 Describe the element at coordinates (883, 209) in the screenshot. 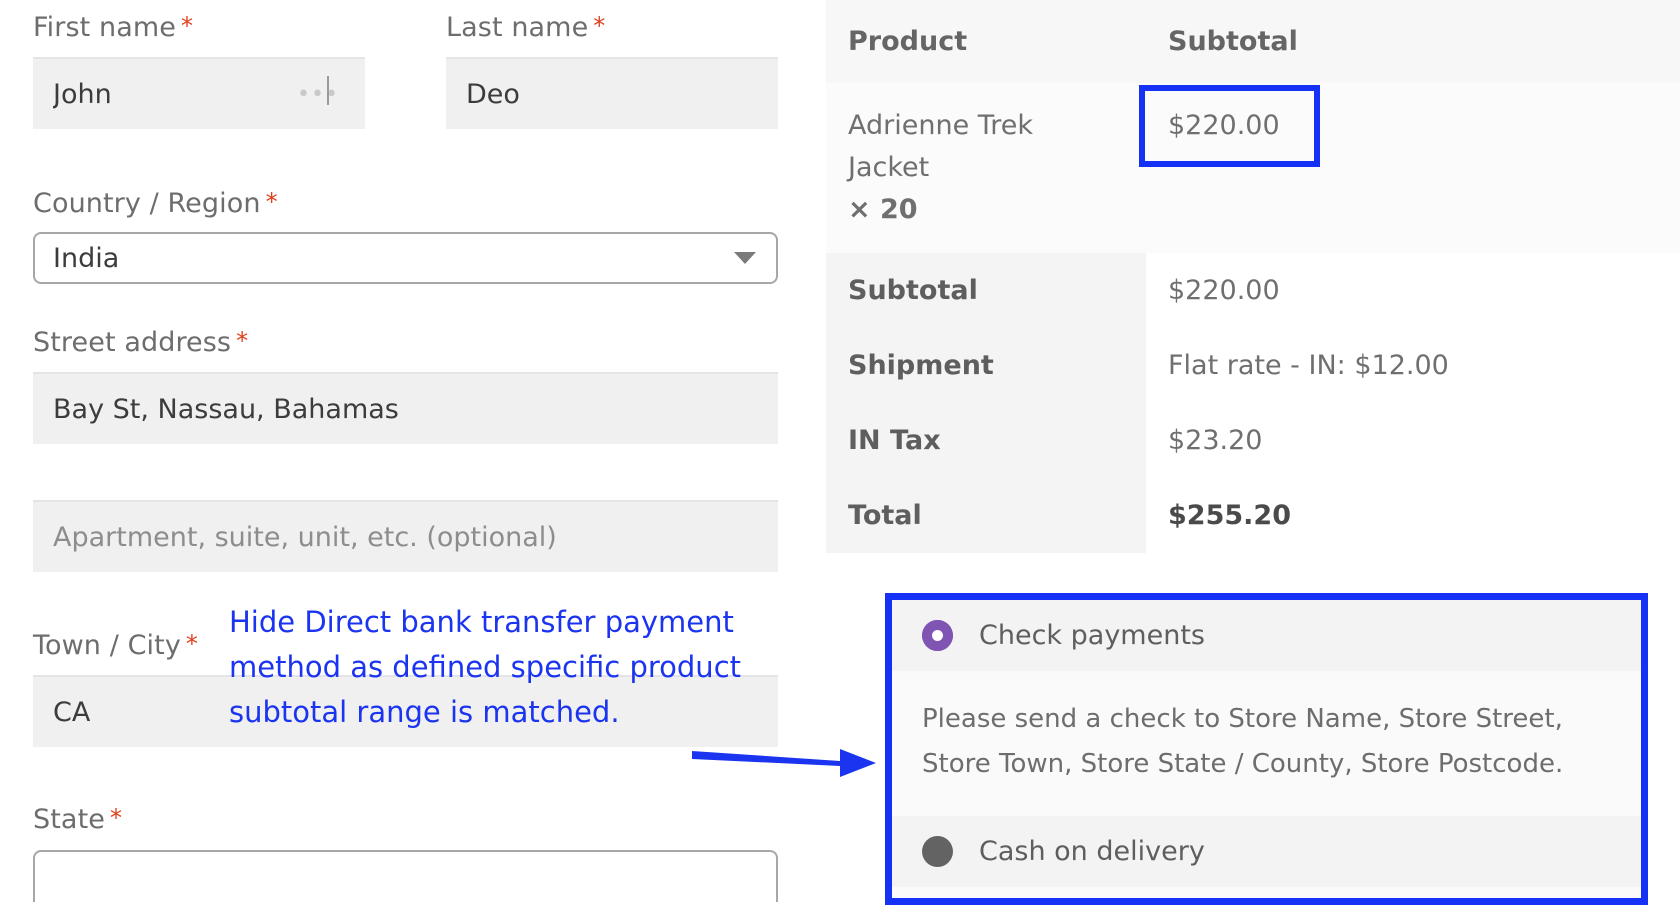

I see `line-item-quantity: × 20` at that location.